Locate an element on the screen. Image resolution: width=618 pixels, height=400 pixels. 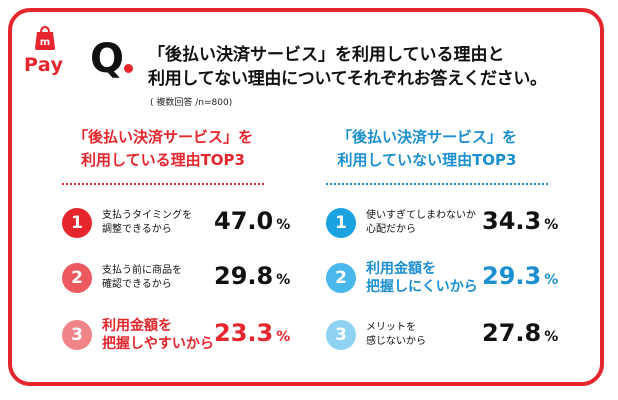
q-dot is located at coordinates (128, 68).